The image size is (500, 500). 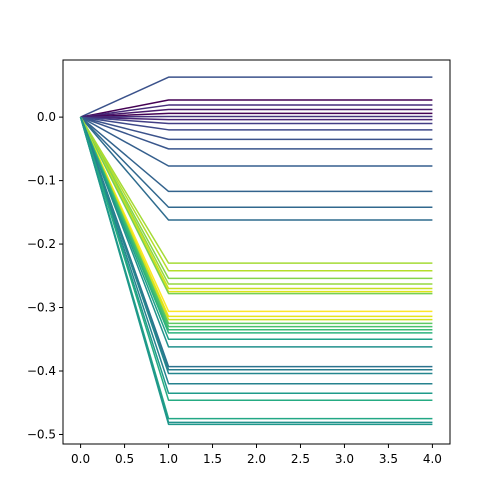 What do you see at coordinates (41, 308) in the screenshot?
I see `y-tick-label: −0.3` at bounding box center [41, 308].